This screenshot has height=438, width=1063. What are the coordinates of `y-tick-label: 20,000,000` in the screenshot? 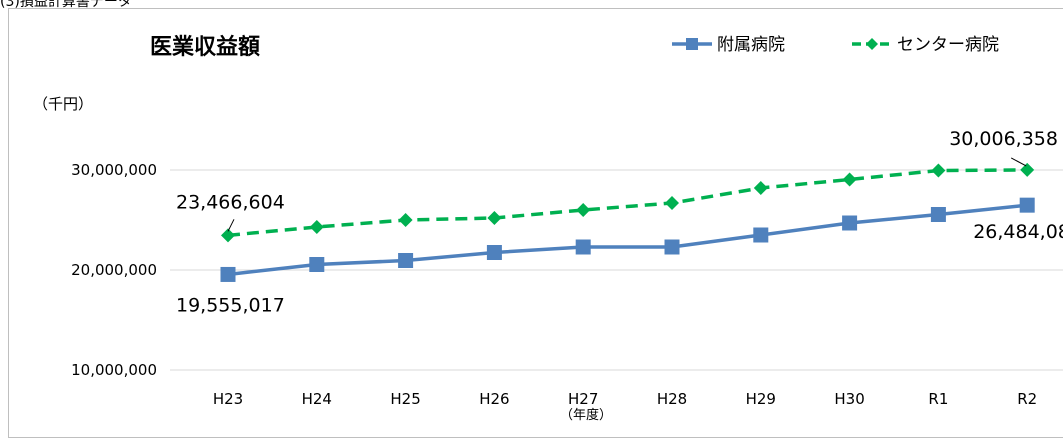 It's located at (114, 270).